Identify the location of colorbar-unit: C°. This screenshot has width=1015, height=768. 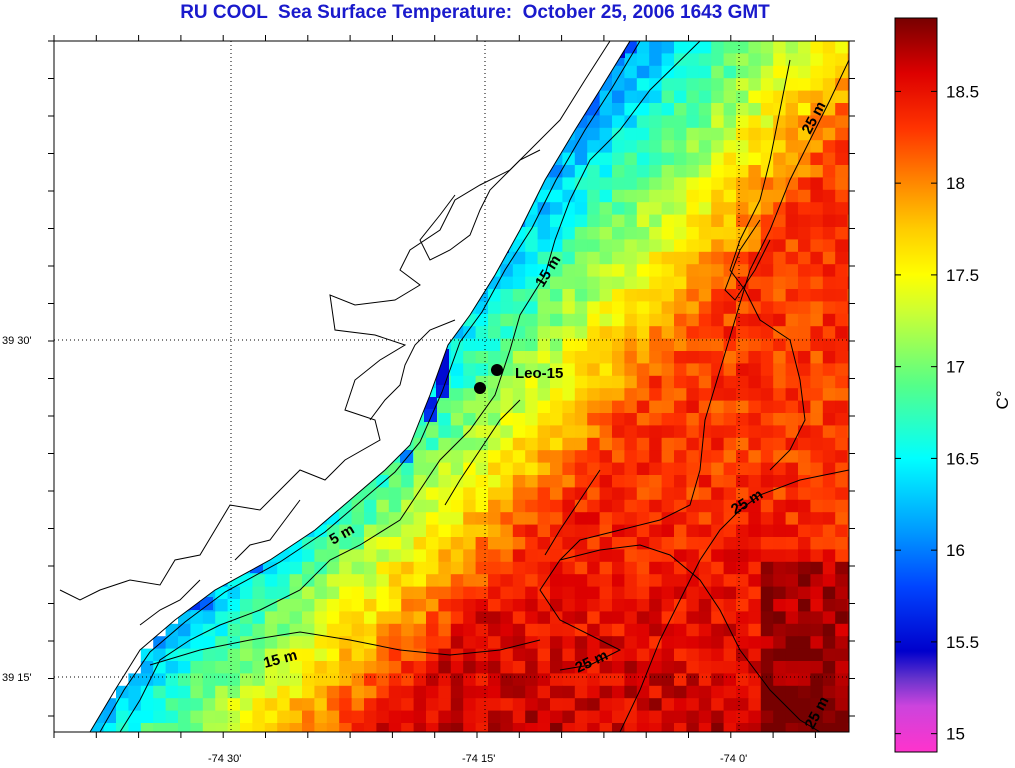
(1002, 399).